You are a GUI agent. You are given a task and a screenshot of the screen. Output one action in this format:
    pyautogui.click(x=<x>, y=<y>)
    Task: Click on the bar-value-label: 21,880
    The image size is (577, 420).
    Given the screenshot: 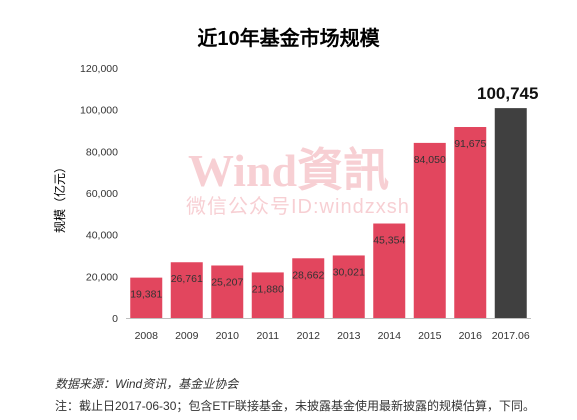 What is the action you would take?
    pyautogui.click(x=268, y=289)
    